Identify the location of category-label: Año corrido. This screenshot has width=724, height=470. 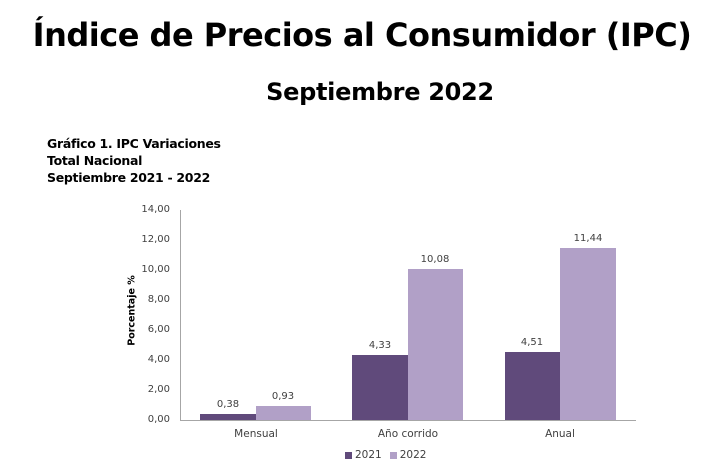
(408, 434).